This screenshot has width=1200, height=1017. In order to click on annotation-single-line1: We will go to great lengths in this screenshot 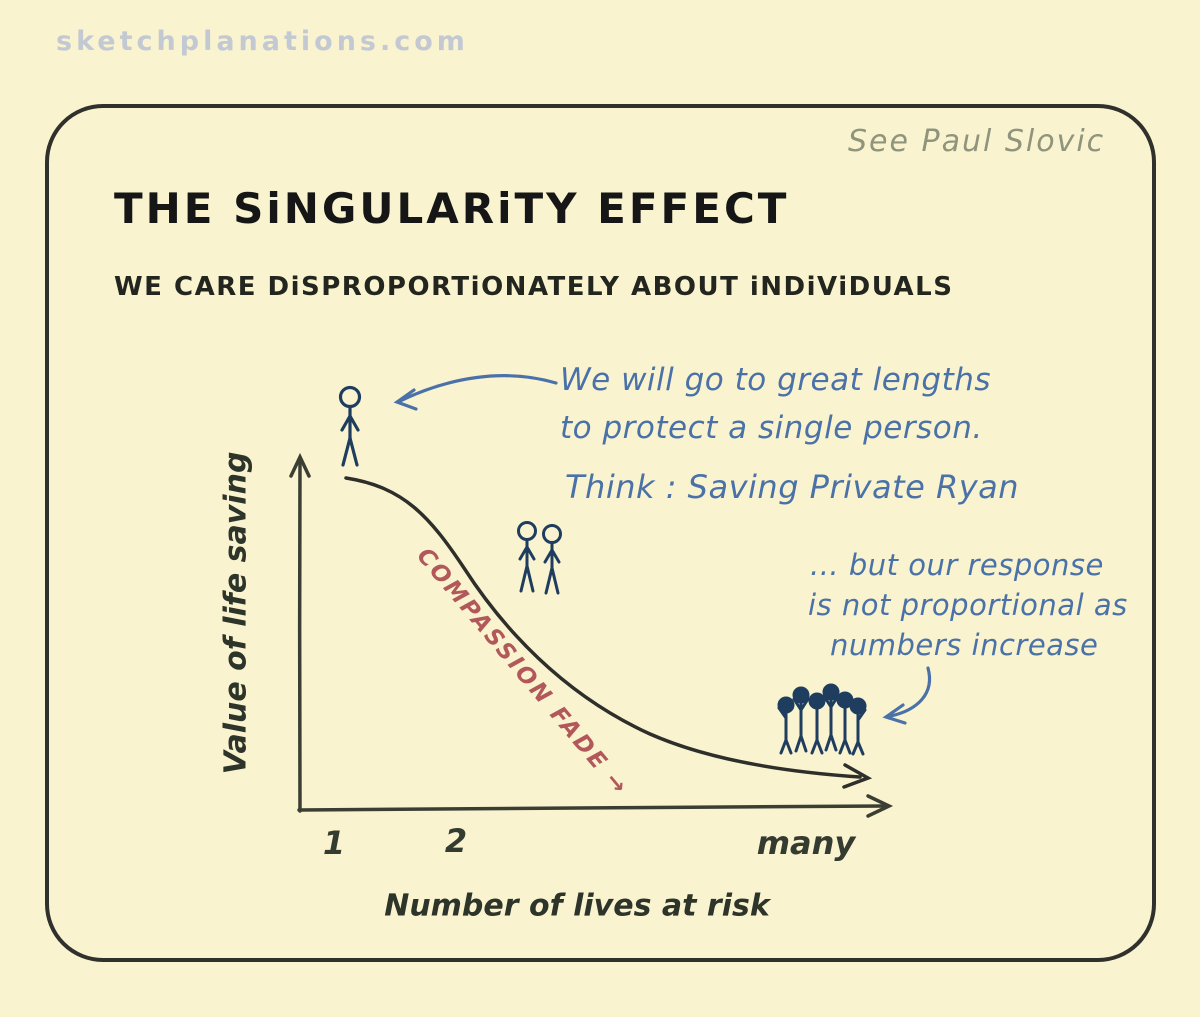, I will do `click(776, 380)`.